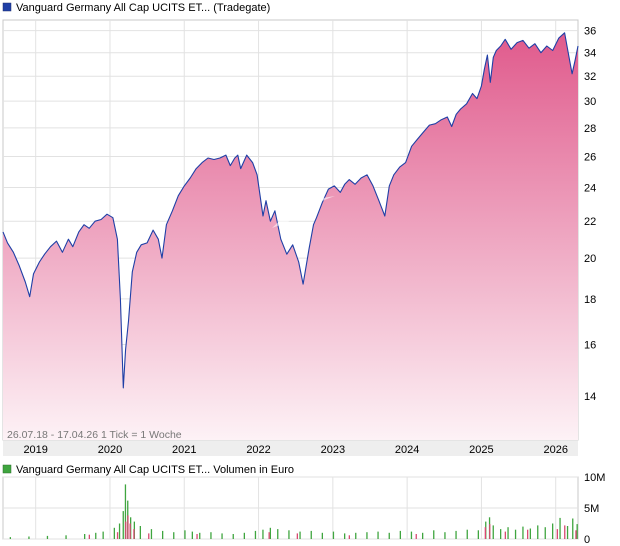 The image size is (620, 546). I want to click on price-ytick-label: 36, so click(590, 32).